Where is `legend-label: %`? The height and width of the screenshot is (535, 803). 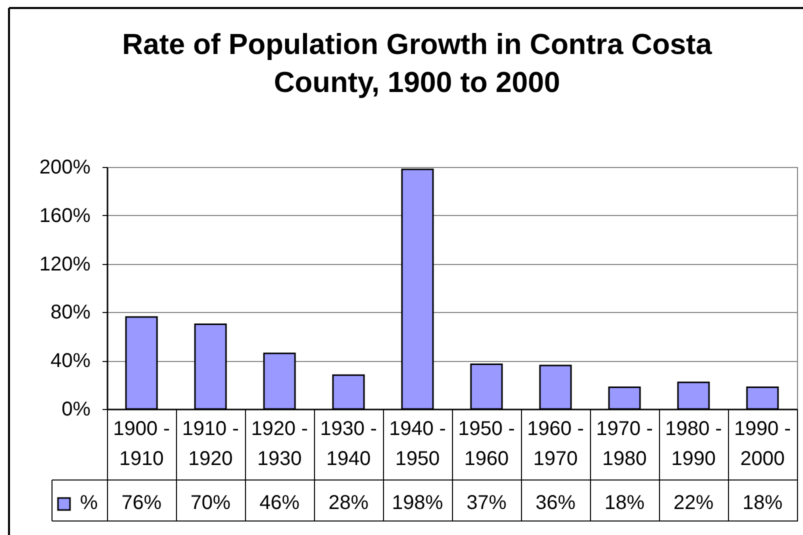 legend-label: % is located at coordinates (89, 503).